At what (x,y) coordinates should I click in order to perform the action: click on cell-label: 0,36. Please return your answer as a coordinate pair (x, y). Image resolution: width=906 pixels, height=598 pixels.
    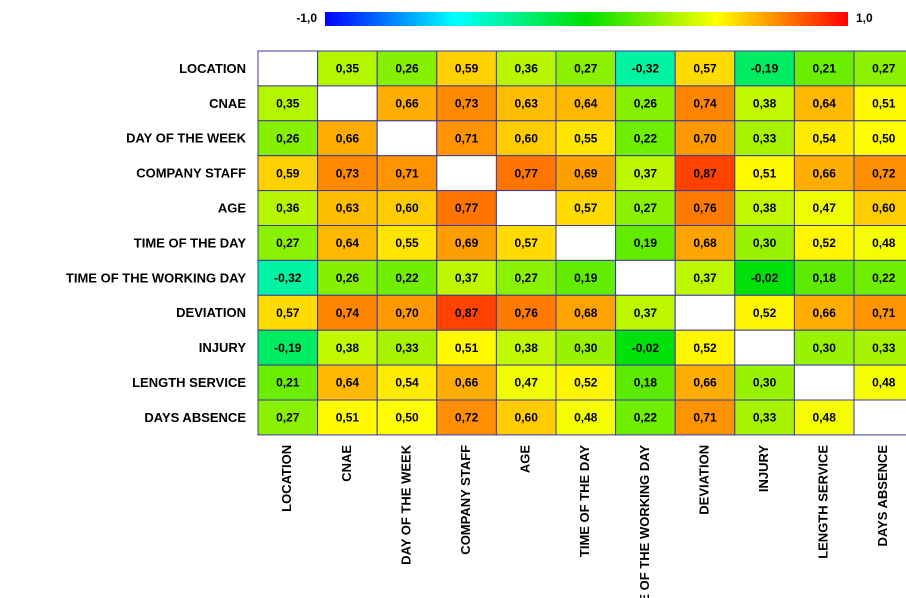
    Looking at the image, I should click on (288, 208).